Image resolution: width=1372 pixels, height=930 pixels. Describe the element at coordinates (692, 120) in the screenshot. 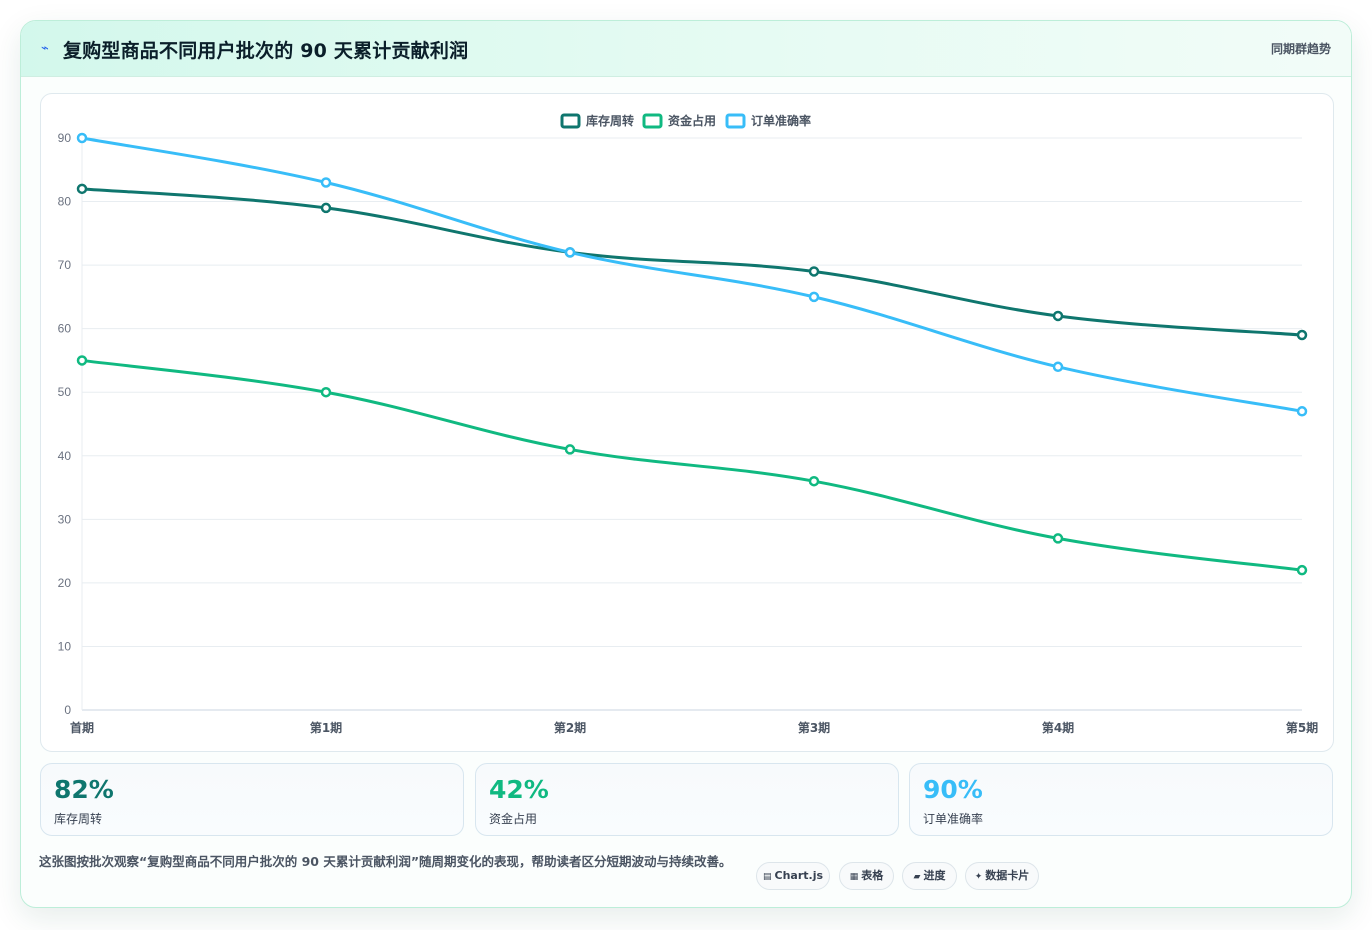

I see `legend-label: 资金占用` at that location.